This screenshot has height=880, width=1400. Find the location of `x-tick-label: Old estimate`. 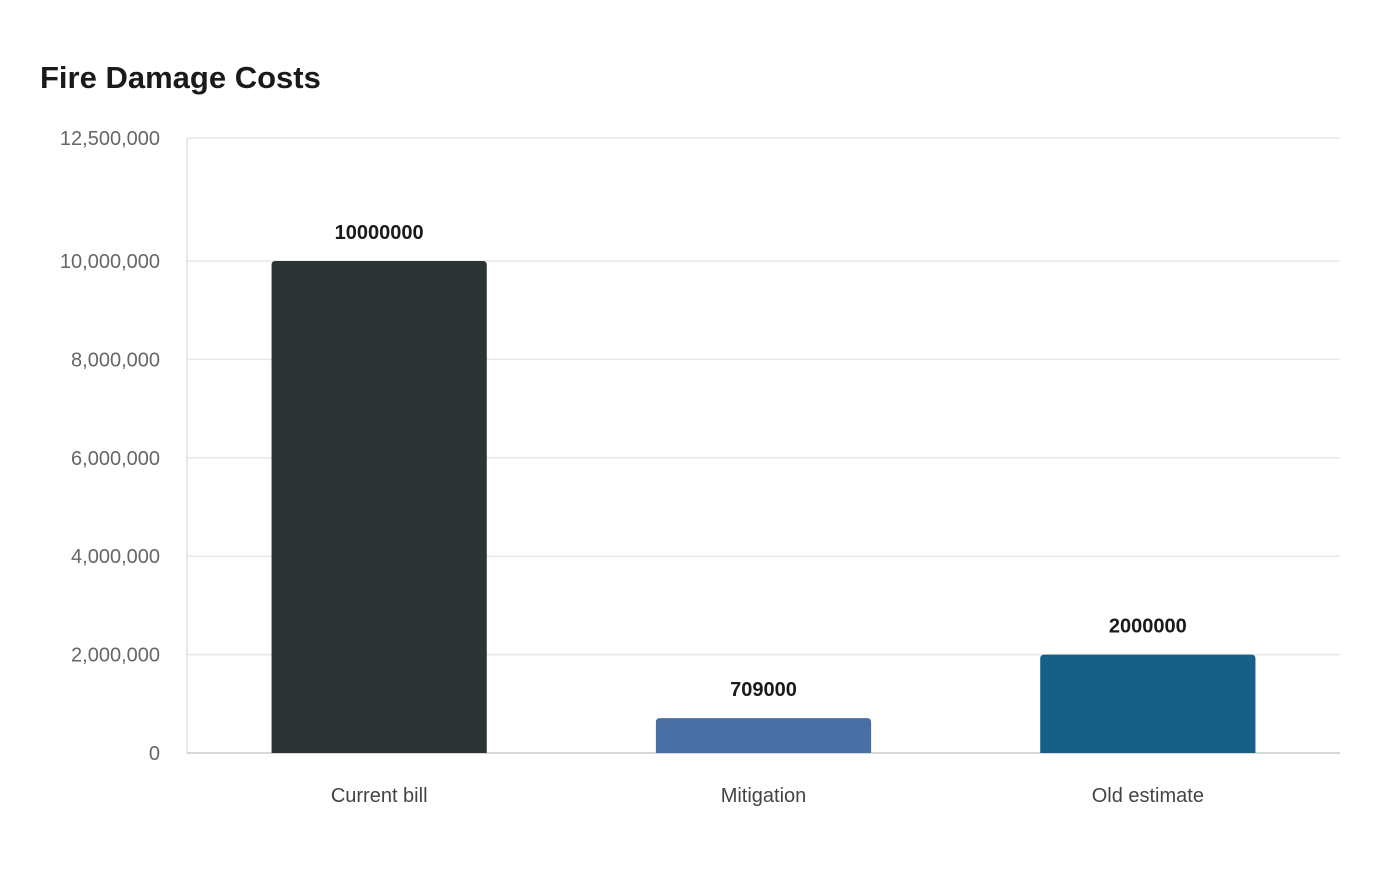

x-tick-label: Old estimate is located at coordinates (1148, 796).